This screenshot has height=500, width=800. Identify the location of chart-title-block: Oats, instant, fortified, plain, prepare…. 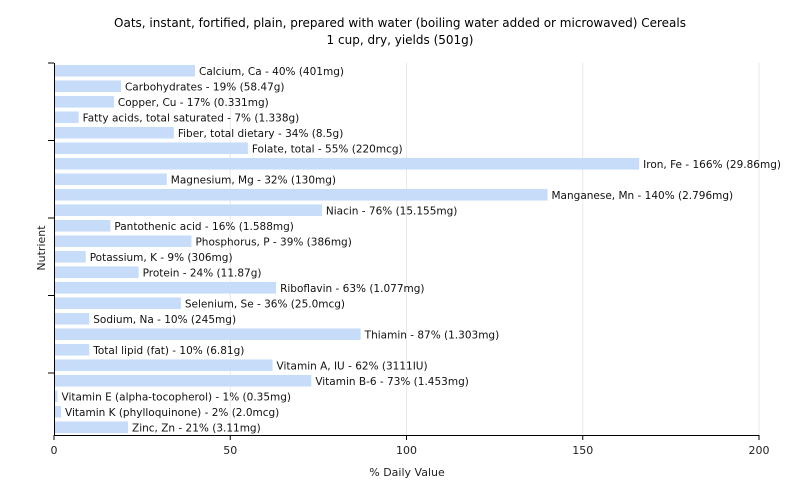
(400, 32).